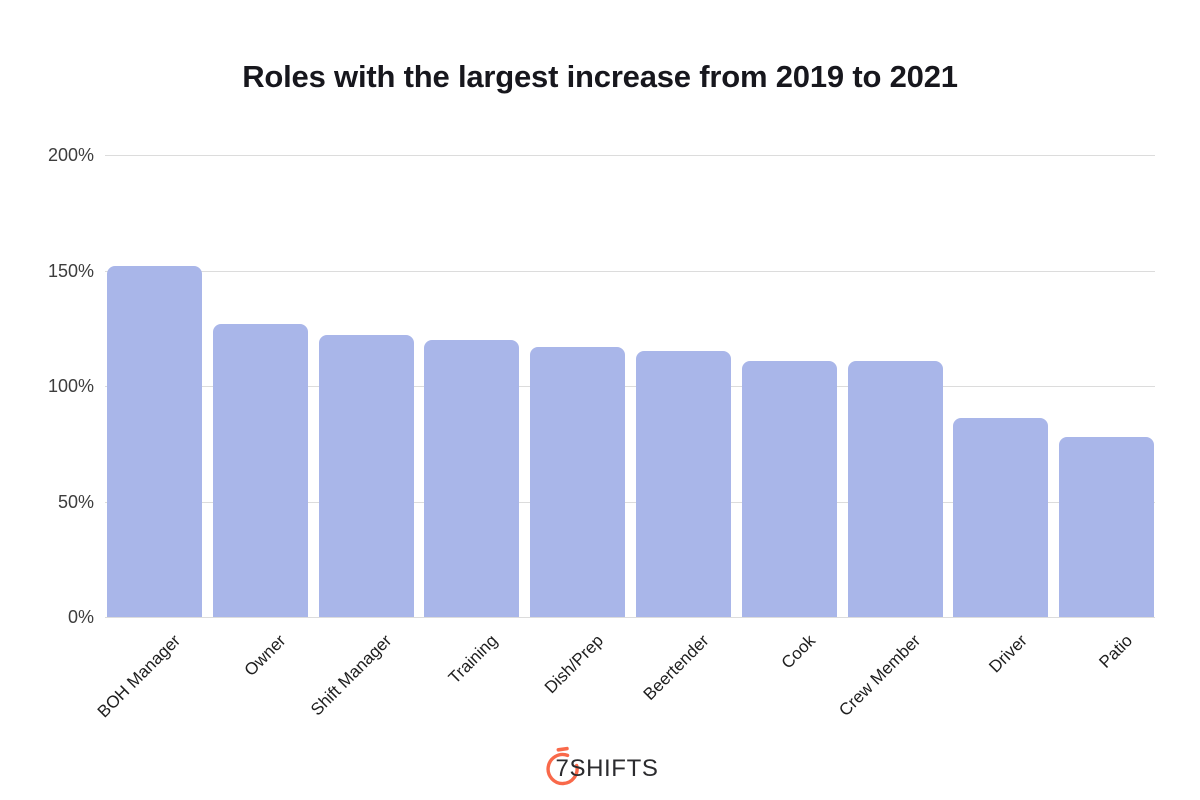 Image resolution: width=1200 pixels, height=800 pixels. Describe the element at coordinates (75, 501) in the screenshot. I see `y-tick-label: 50%` at that location.